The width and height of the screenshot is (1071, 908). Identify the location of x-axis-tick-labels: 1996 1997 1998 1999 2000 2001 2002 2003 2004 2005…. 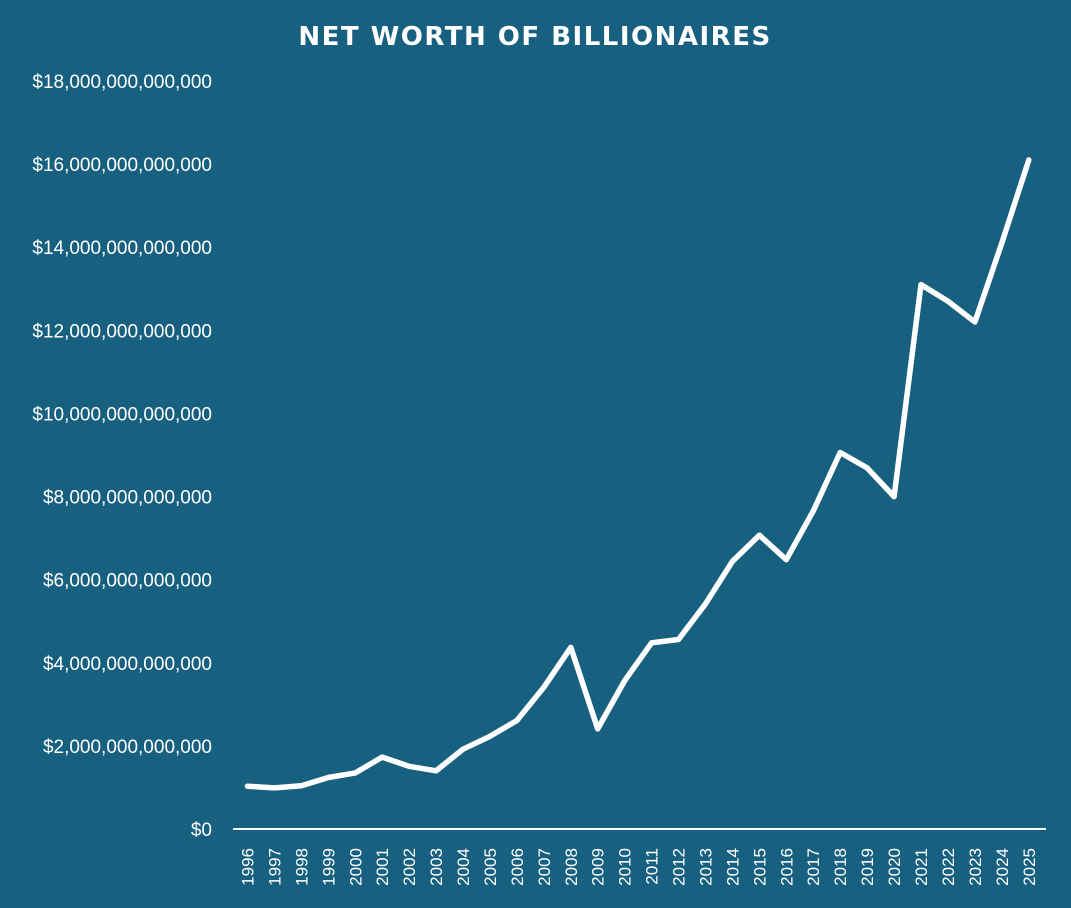
(639, 867).